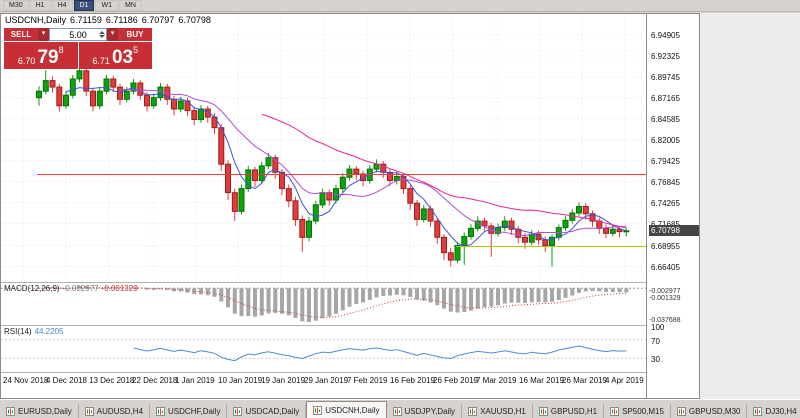 The image size is (800, 418). Describe the element at coordinates (283, 380) in the screenshot. I see `date-axis-label: 19 Jan 2019` at that location.